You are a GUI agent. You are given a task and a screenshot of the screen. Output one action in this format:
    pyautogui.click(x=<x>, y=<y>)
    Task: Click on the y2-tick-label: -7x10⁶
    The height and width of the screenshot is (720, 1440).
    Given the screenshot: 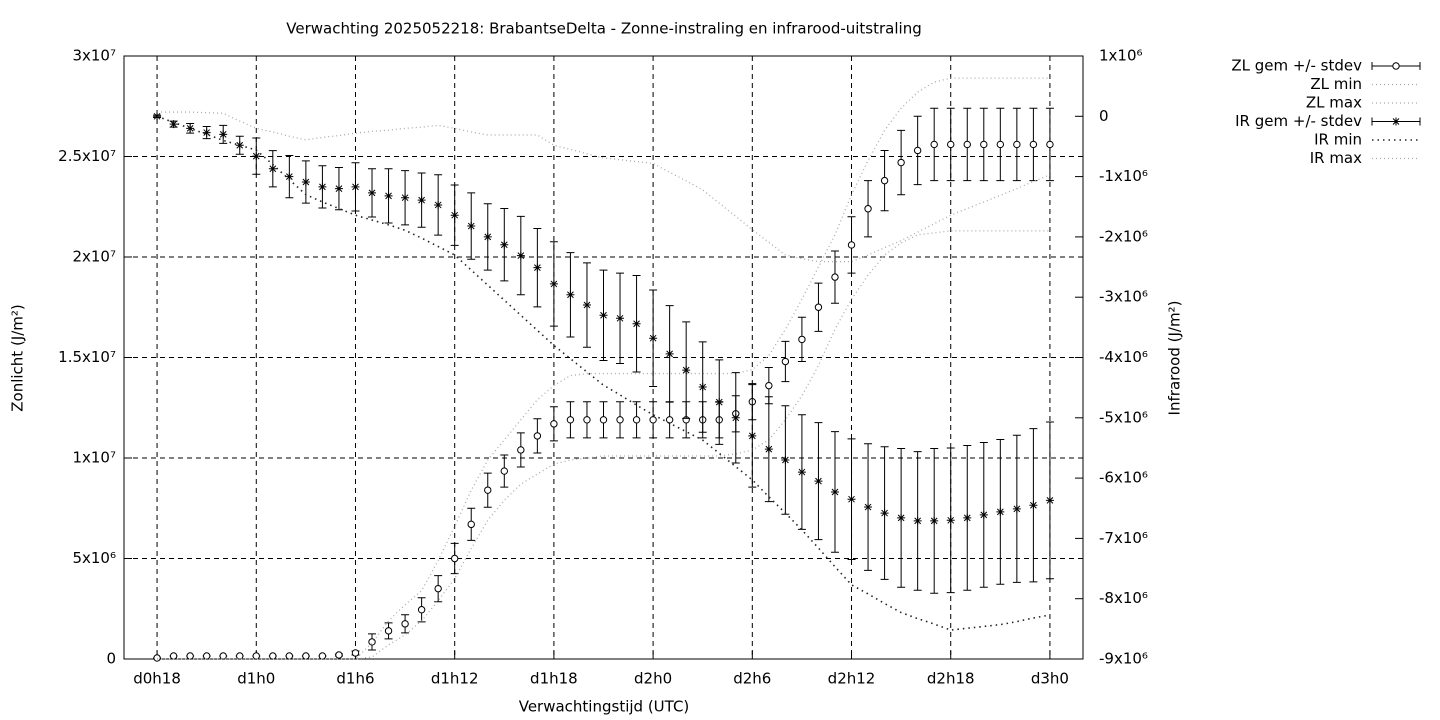 What is the action you would take?
    pyautogui.click(x=1123, y=538)
    